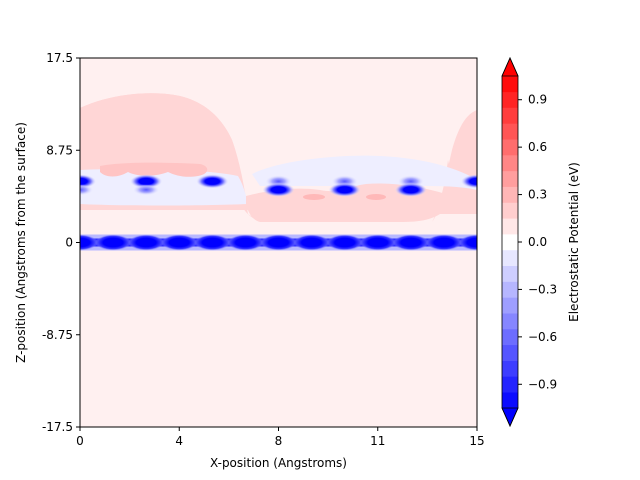  Describe the element at coordinates (80, 441) in the screenshot. I see `x-tick-label: 0` at that location.